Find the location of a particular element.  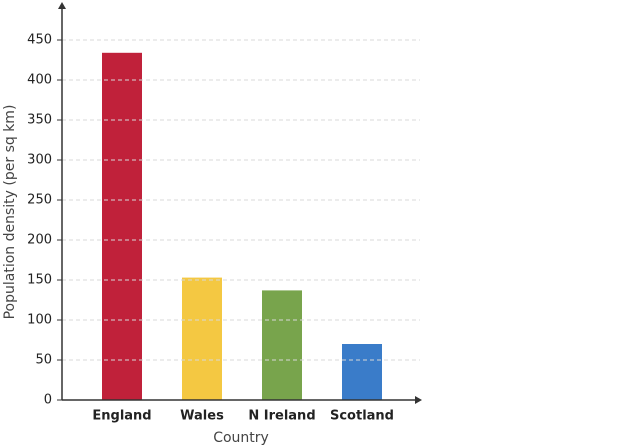

x-tick-label: England is located at coordinates (121, 416).